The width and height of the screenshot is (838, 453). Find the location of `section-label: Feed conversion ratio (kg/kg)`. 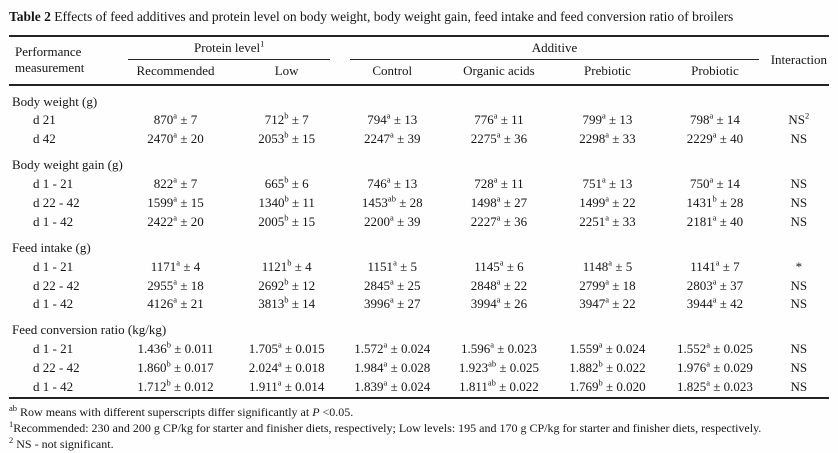

section-label: Feed conversion ratio (kg/kg) is located at coordinates (89, 330).